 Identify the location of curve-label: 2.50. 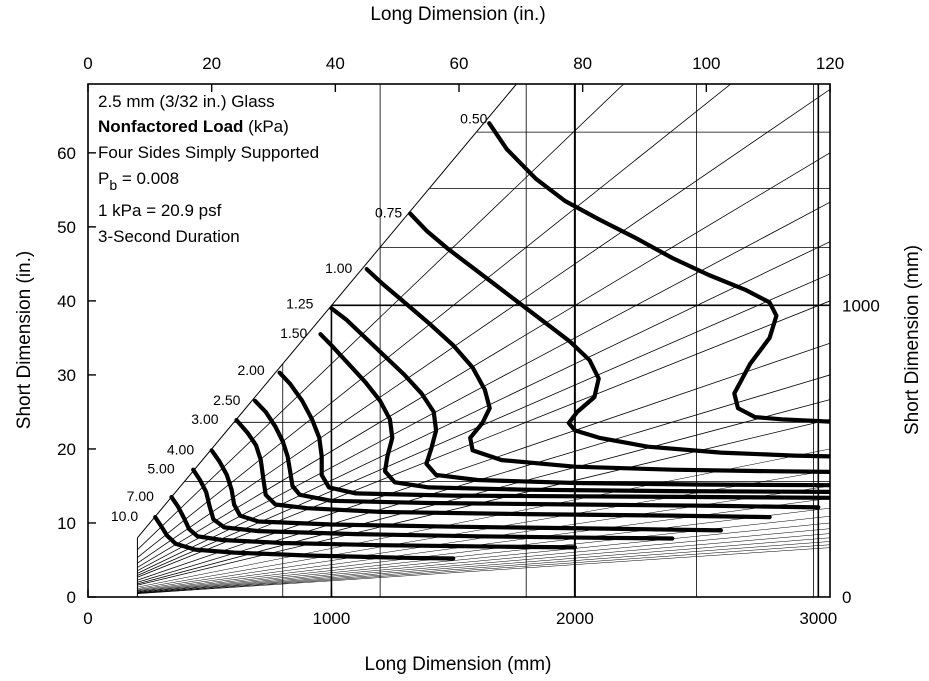
(226, 400).